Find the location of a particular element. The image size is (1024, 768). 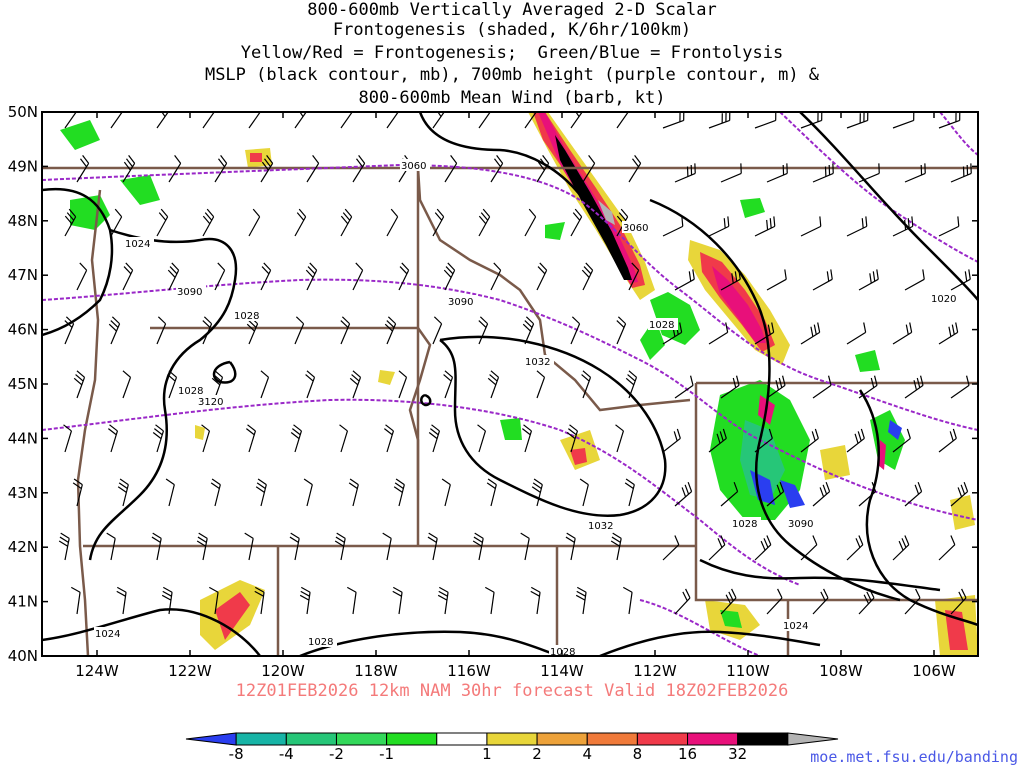

lon-label: 112W is located at coordinates (655, 671).